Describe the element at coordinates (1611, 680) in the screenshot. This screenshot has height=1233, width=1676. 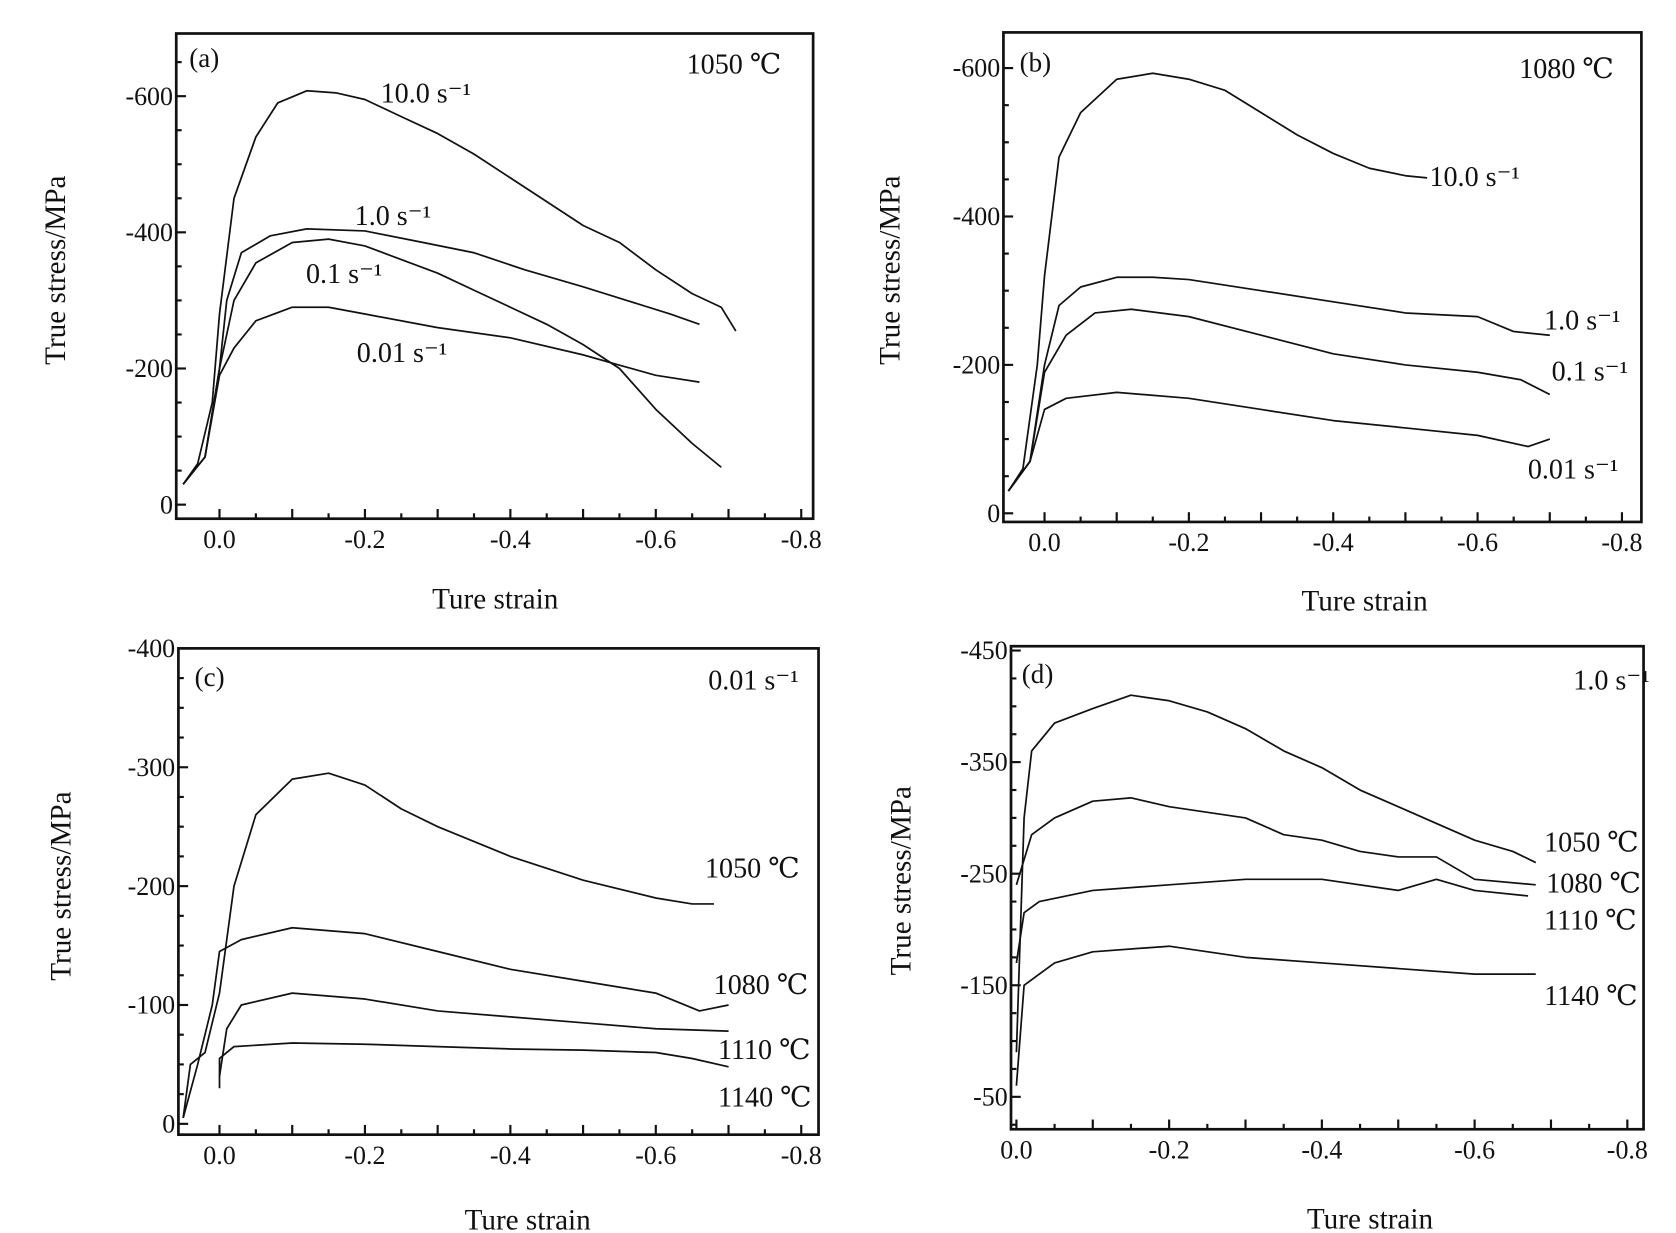
I see `condition-label: 1.0 s⁻¹` at that location.